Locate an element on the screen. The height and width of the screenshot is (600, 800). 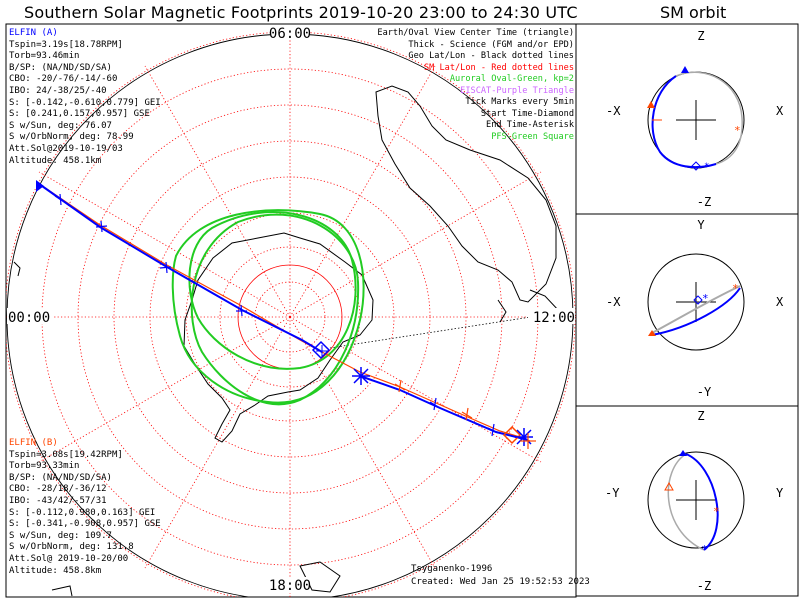
elfin-b-line: S: [-0.341,-0.908,0.957] GSE is located at coordinates (85, 524).